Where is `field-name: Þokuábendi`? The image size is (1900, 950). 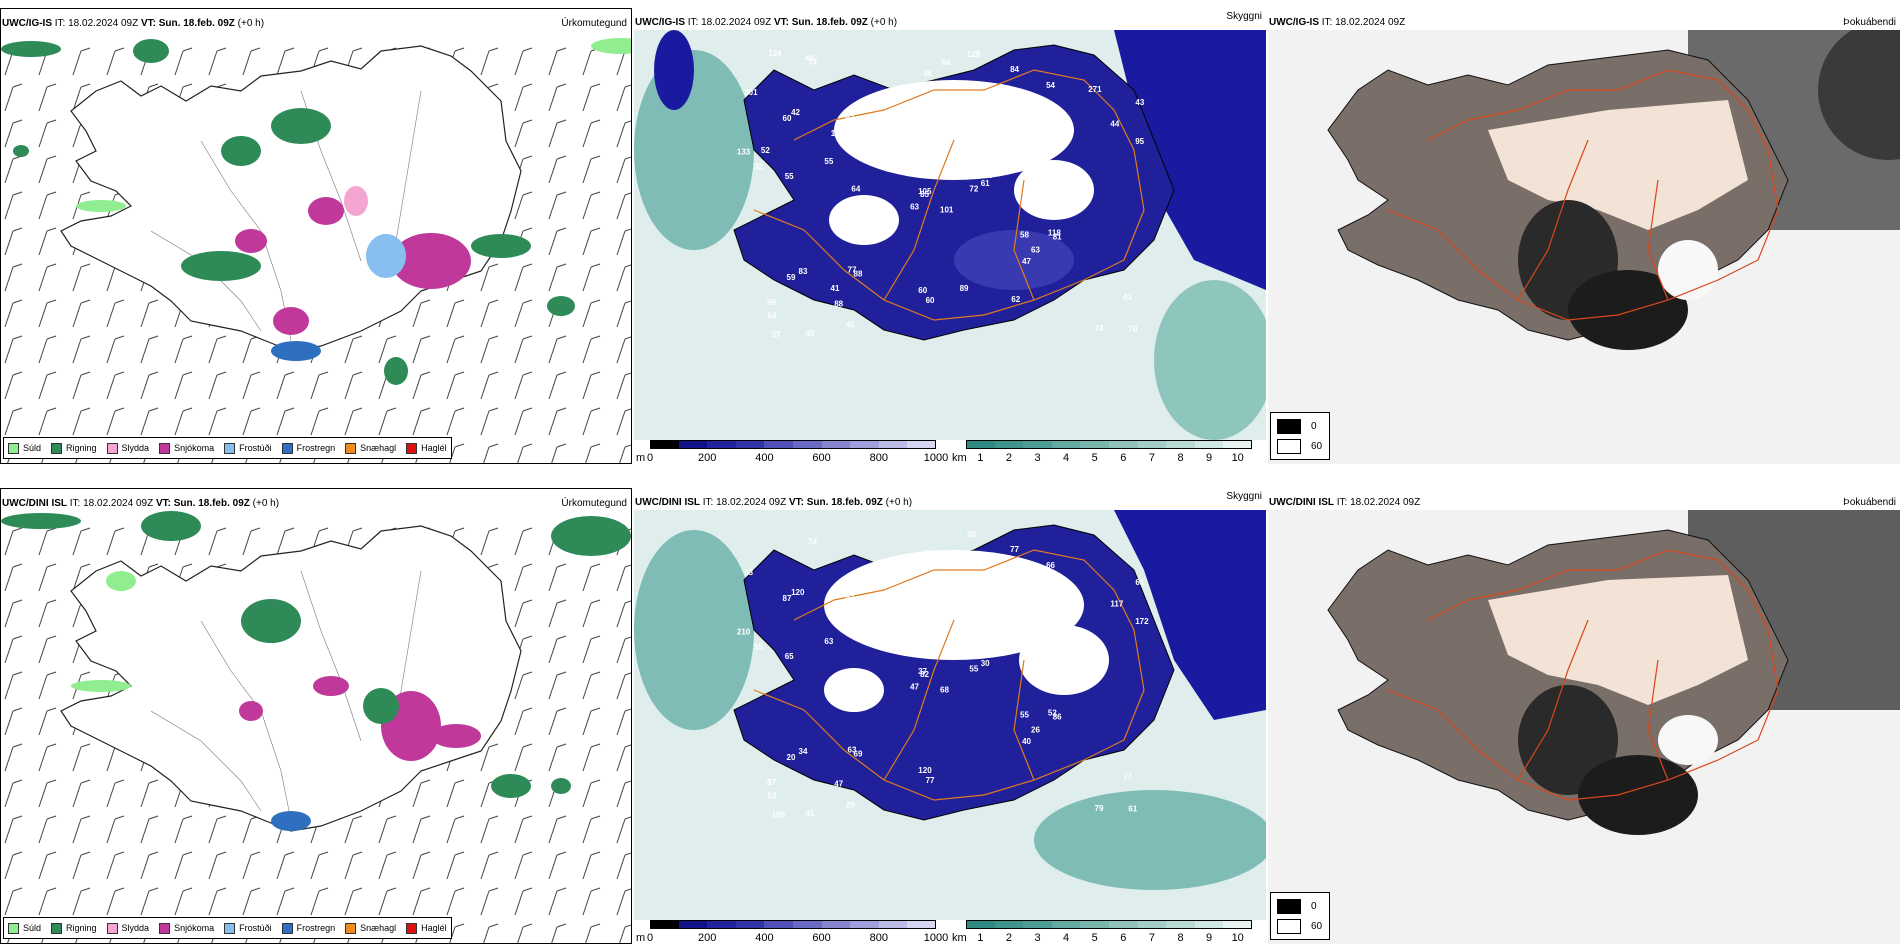 field-name: Þokuábendi is located at coordinates (1869, 502).